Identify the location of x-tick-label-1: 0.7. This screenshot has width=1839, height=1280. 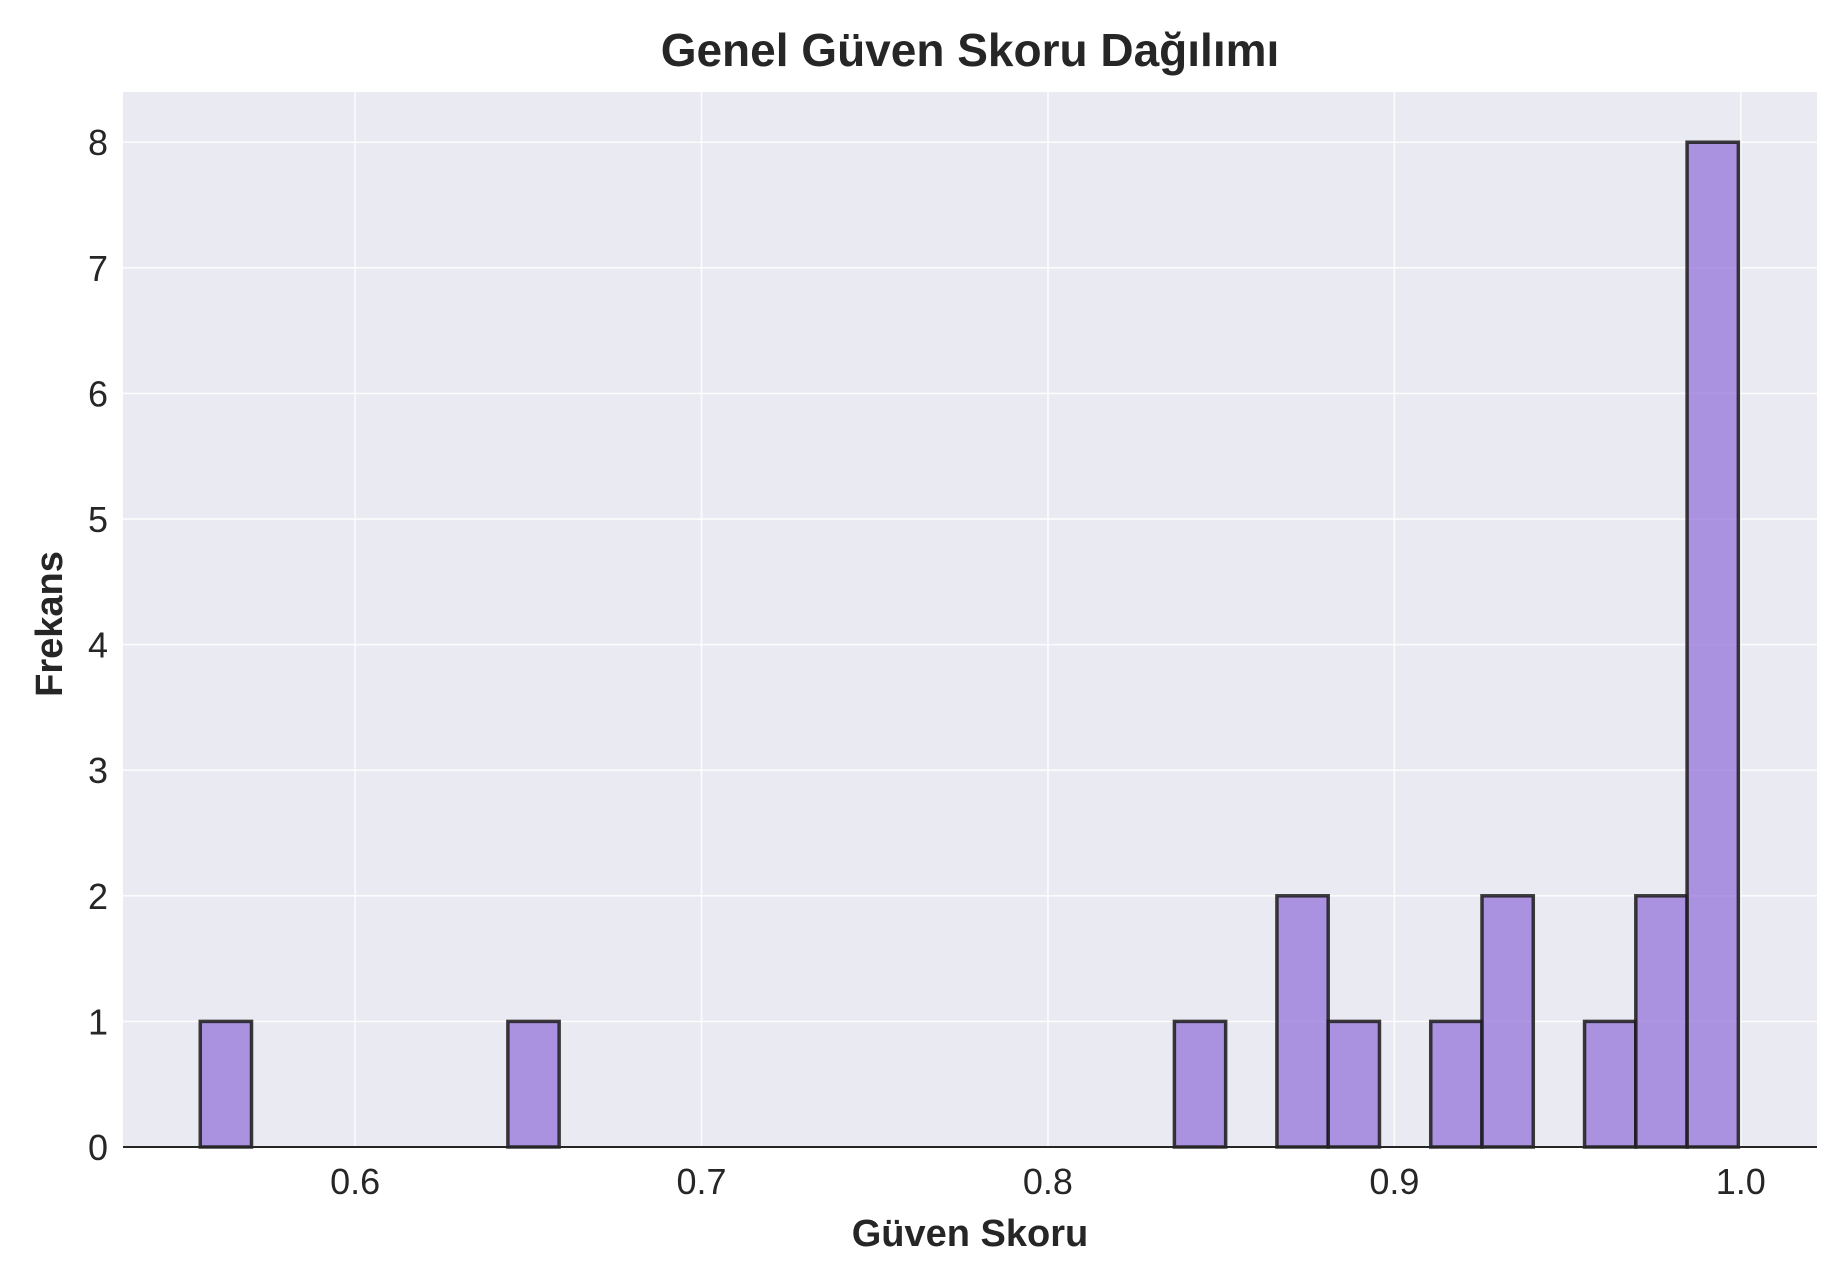
(702, 1181).